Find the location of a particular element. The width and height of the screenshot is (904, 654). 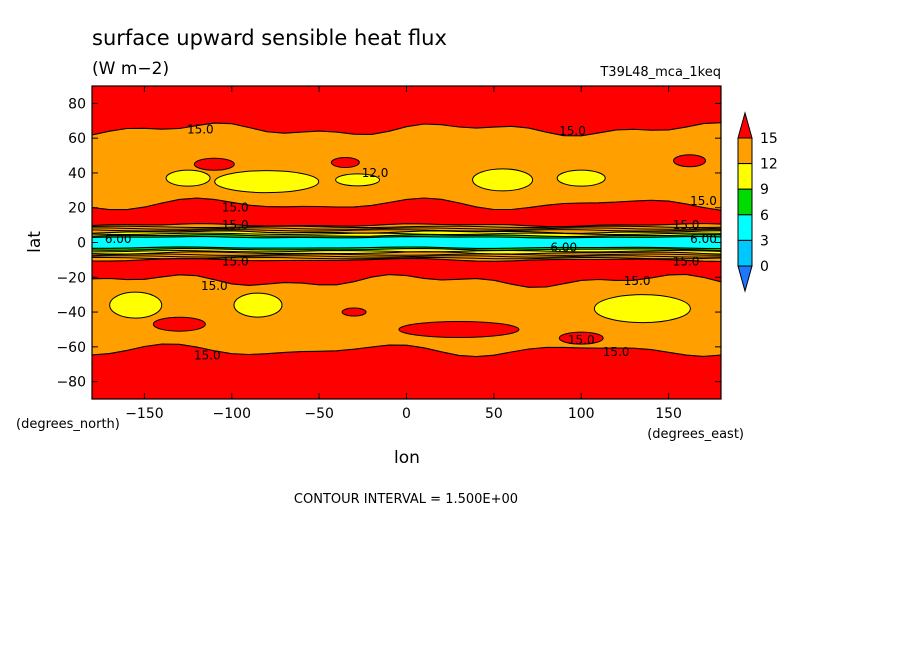

x-tick-label: −50 is located at coordinates (319, 414).